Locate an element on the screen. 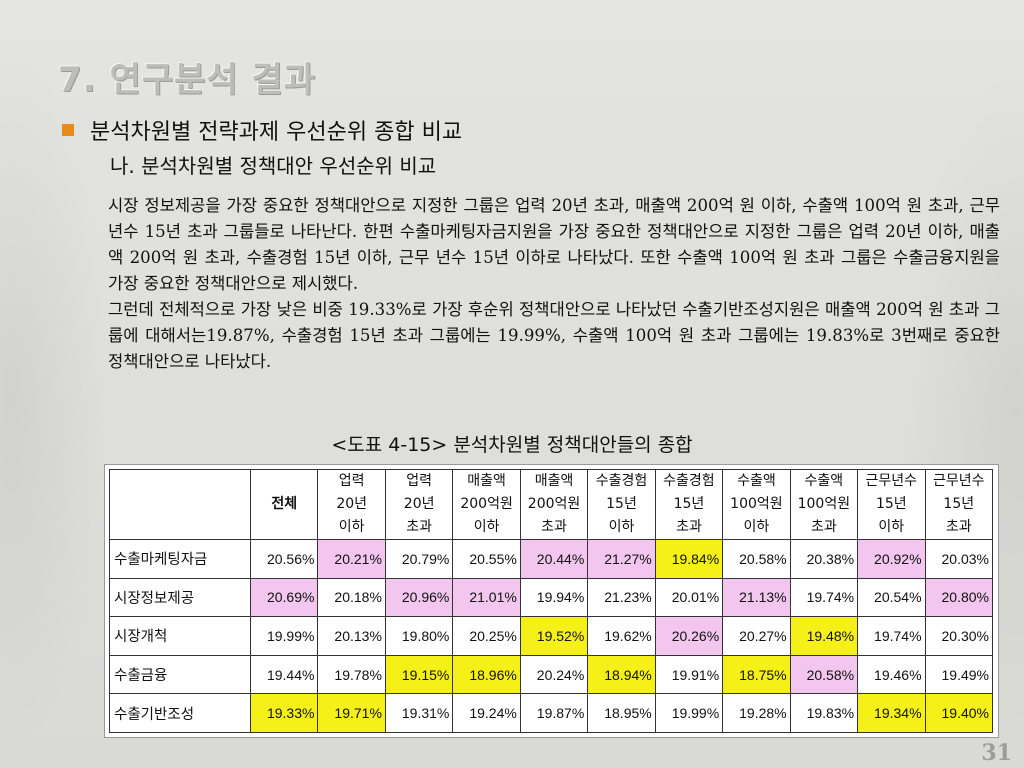  table-cell: 19.40% is located at coordinates (959, 713).